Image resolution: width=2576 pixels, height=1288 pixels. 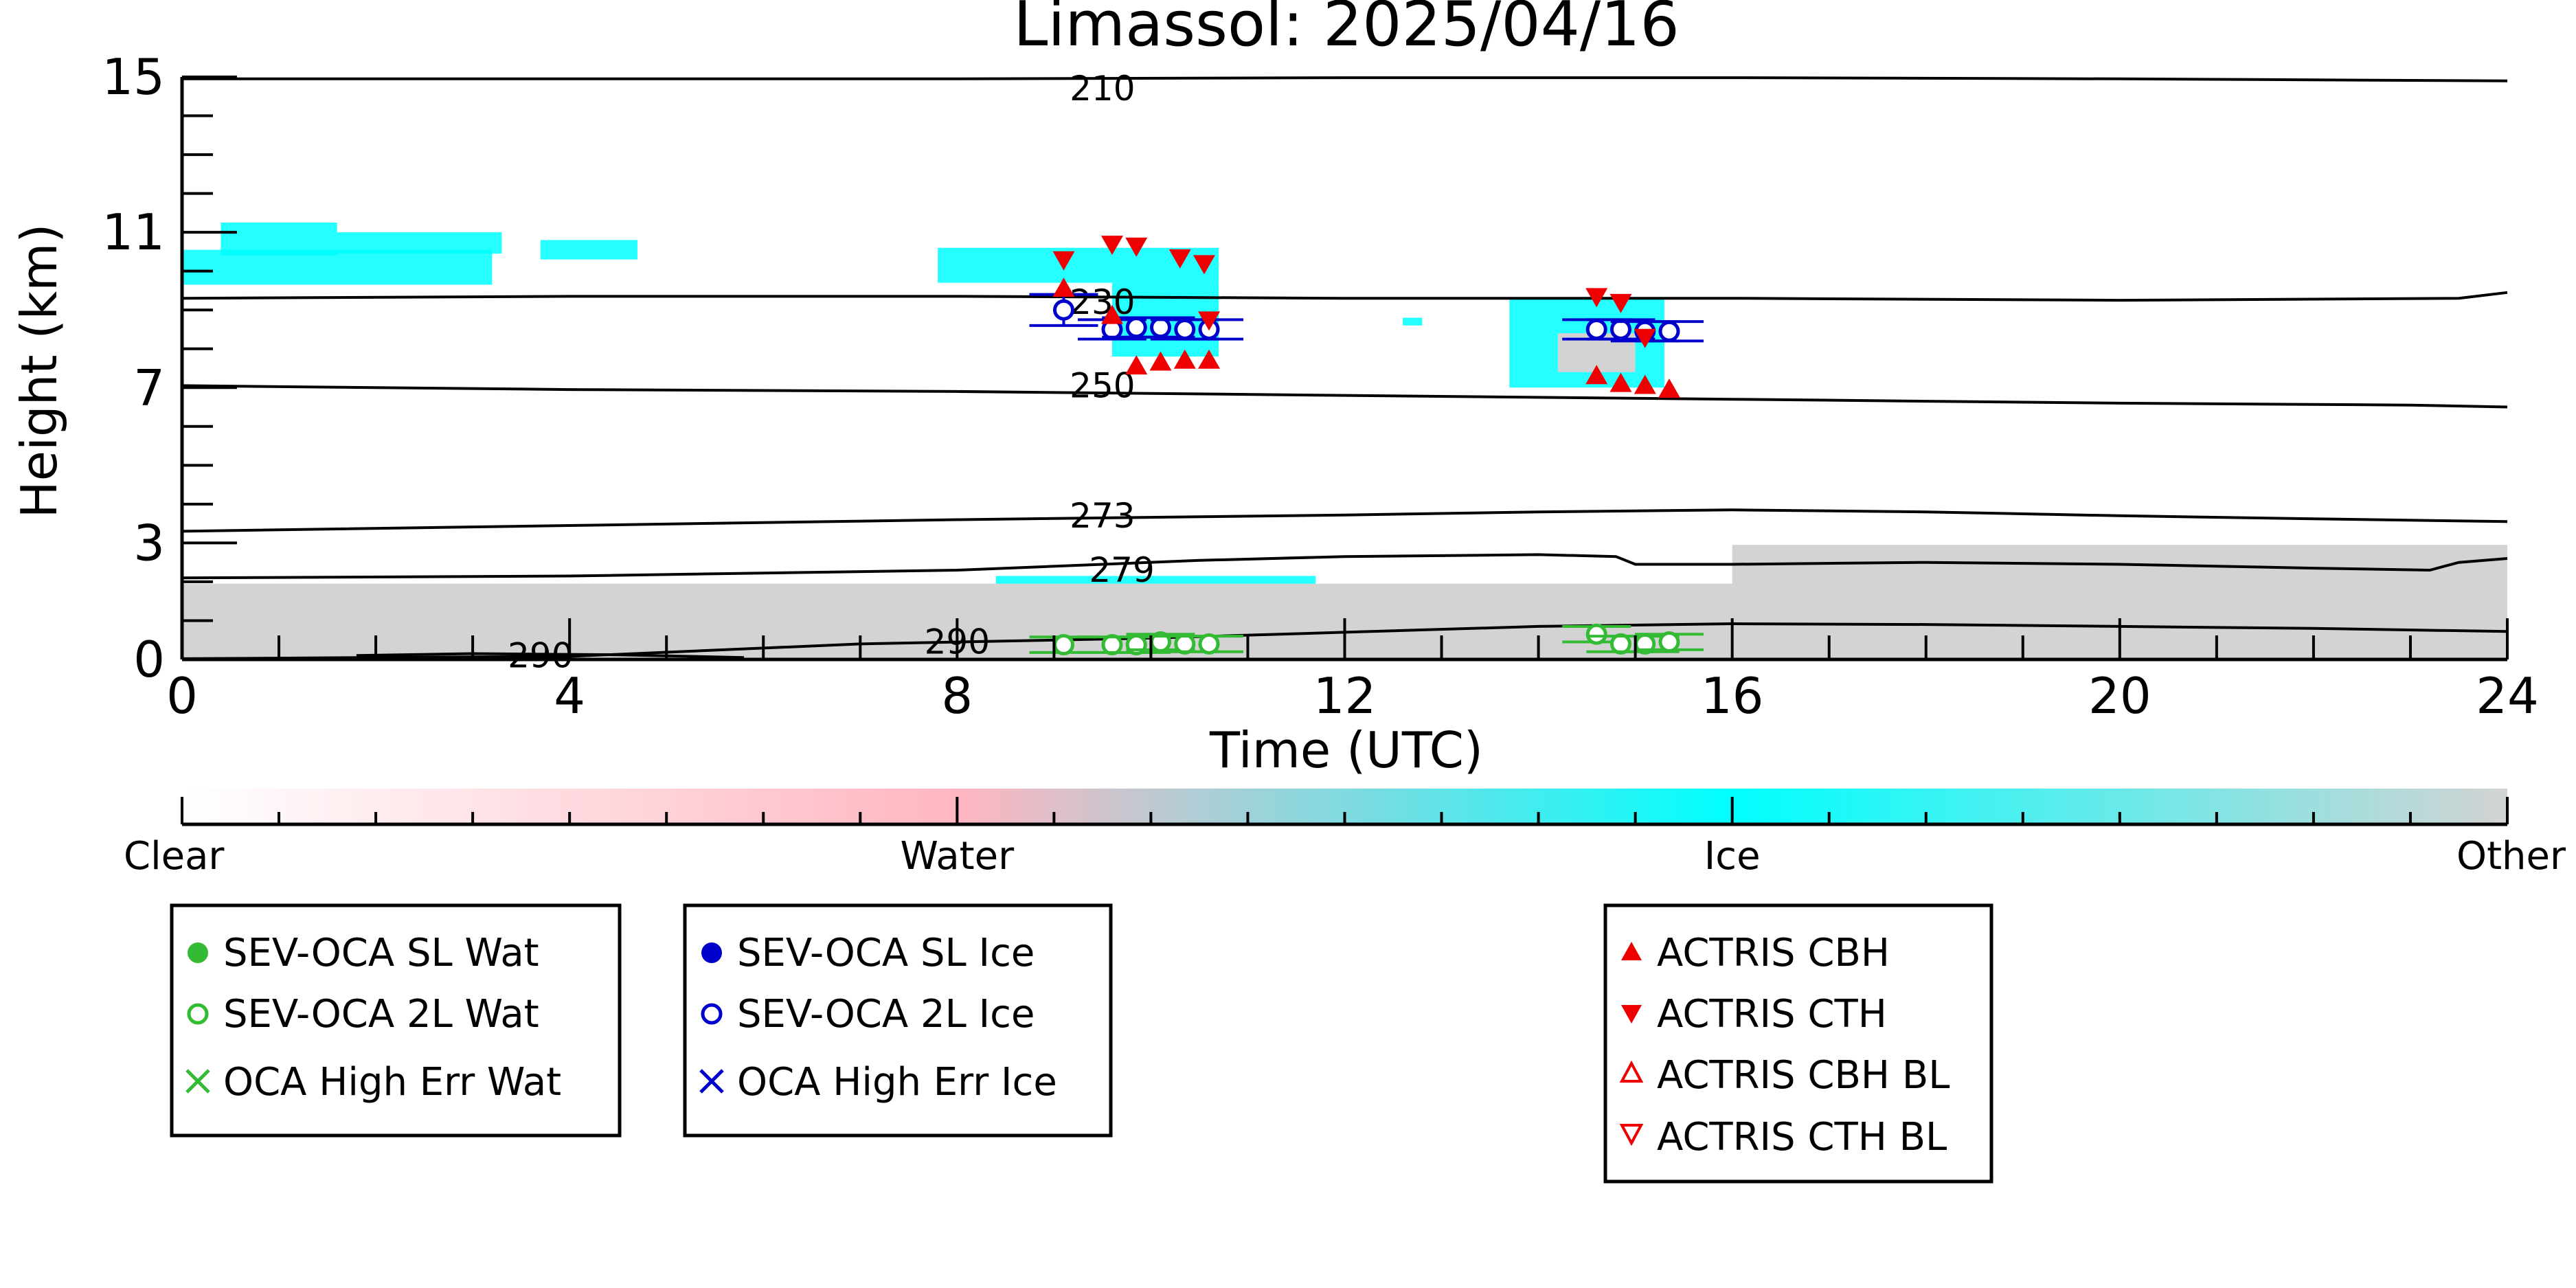 I want to click on legend-item-actris-cbh: ACTRIS CBH, so click(x=1773, y=953).